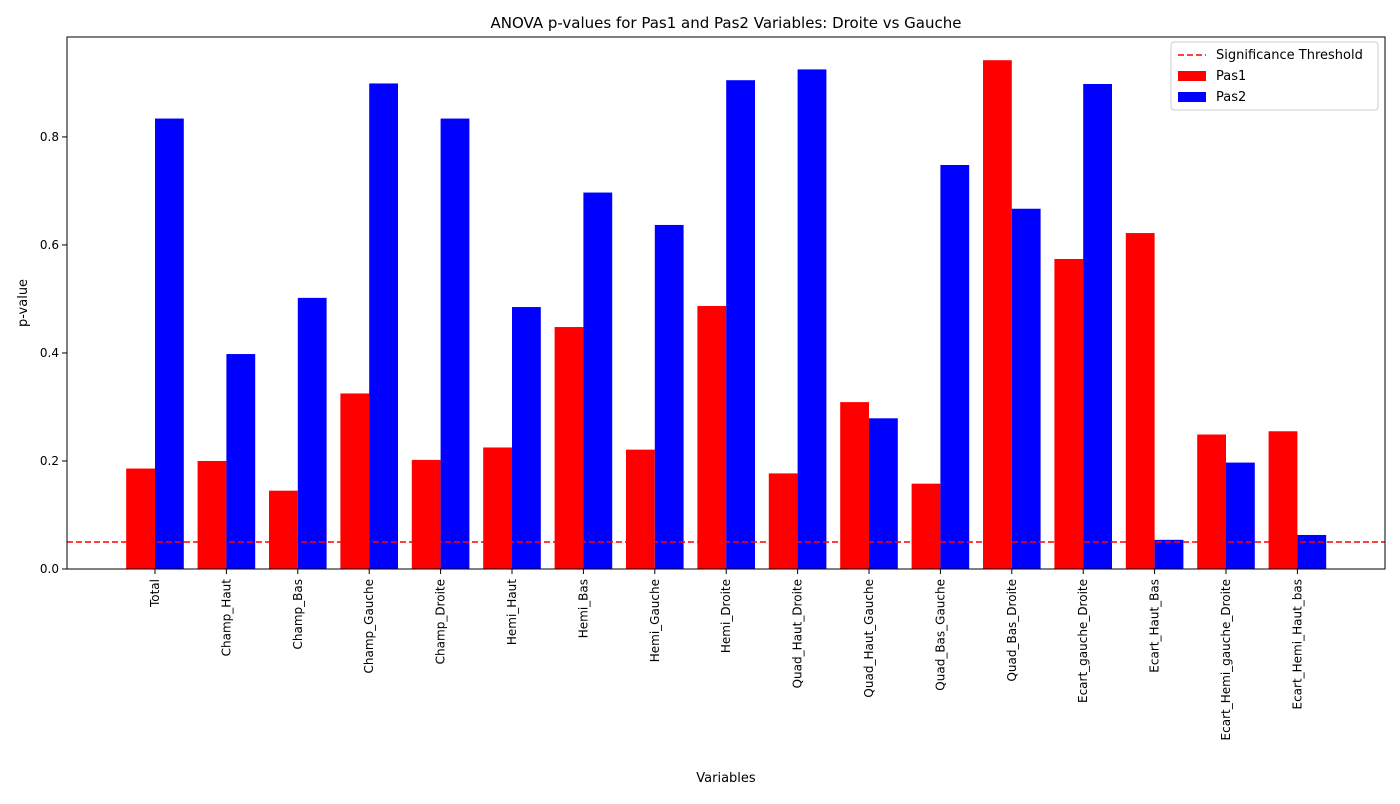 The width and height of the screenshot is (1400, 804). I want to click on bar-pas2-ecart_gauche_droite, so click(1097, 326).